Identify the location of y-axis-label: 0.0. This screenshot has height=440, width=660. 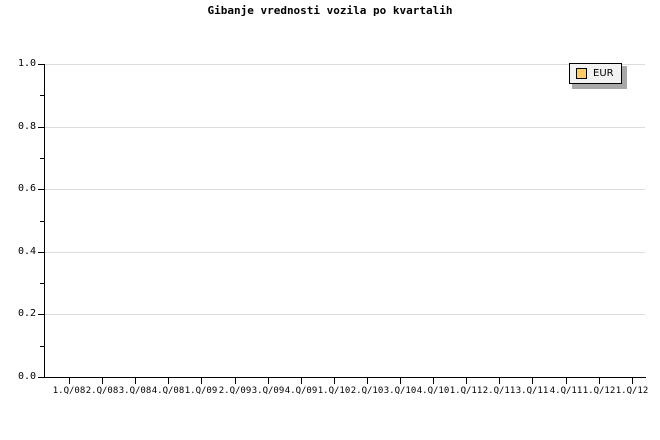
(18, 377).